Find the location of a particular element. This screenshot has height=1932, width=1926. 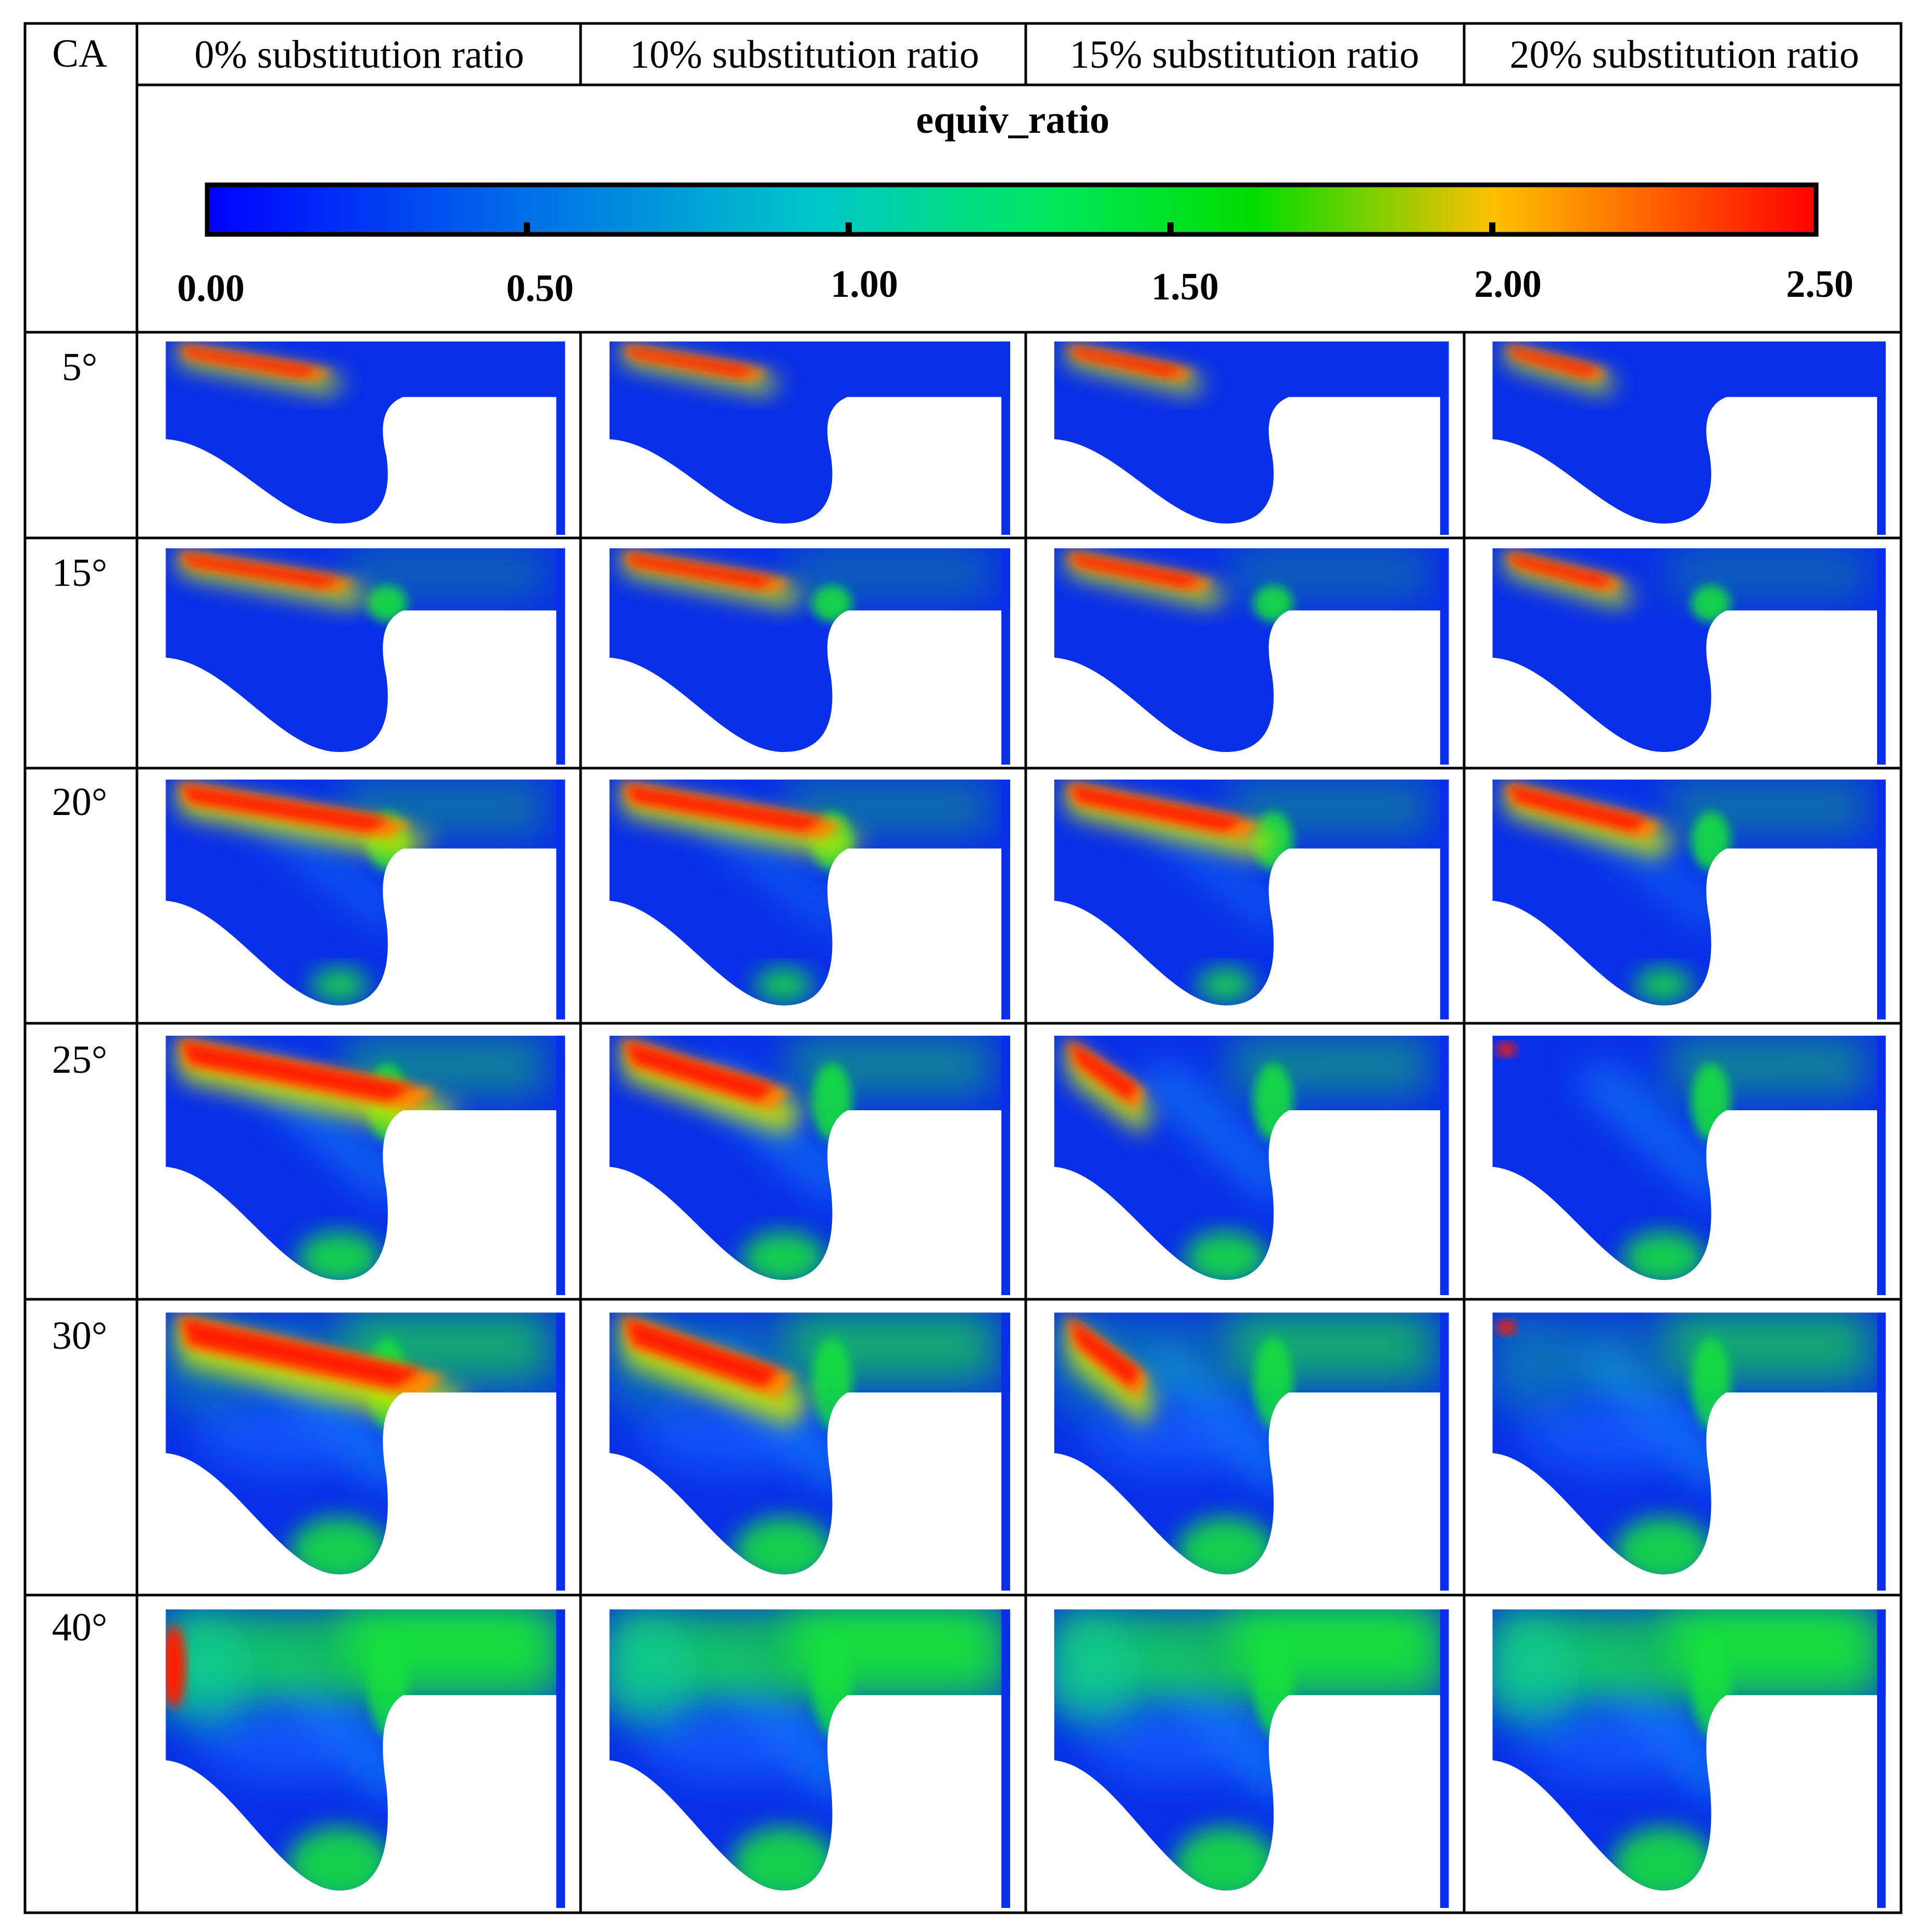

row-label-40: 40° is located at coordinates (79, 1627).